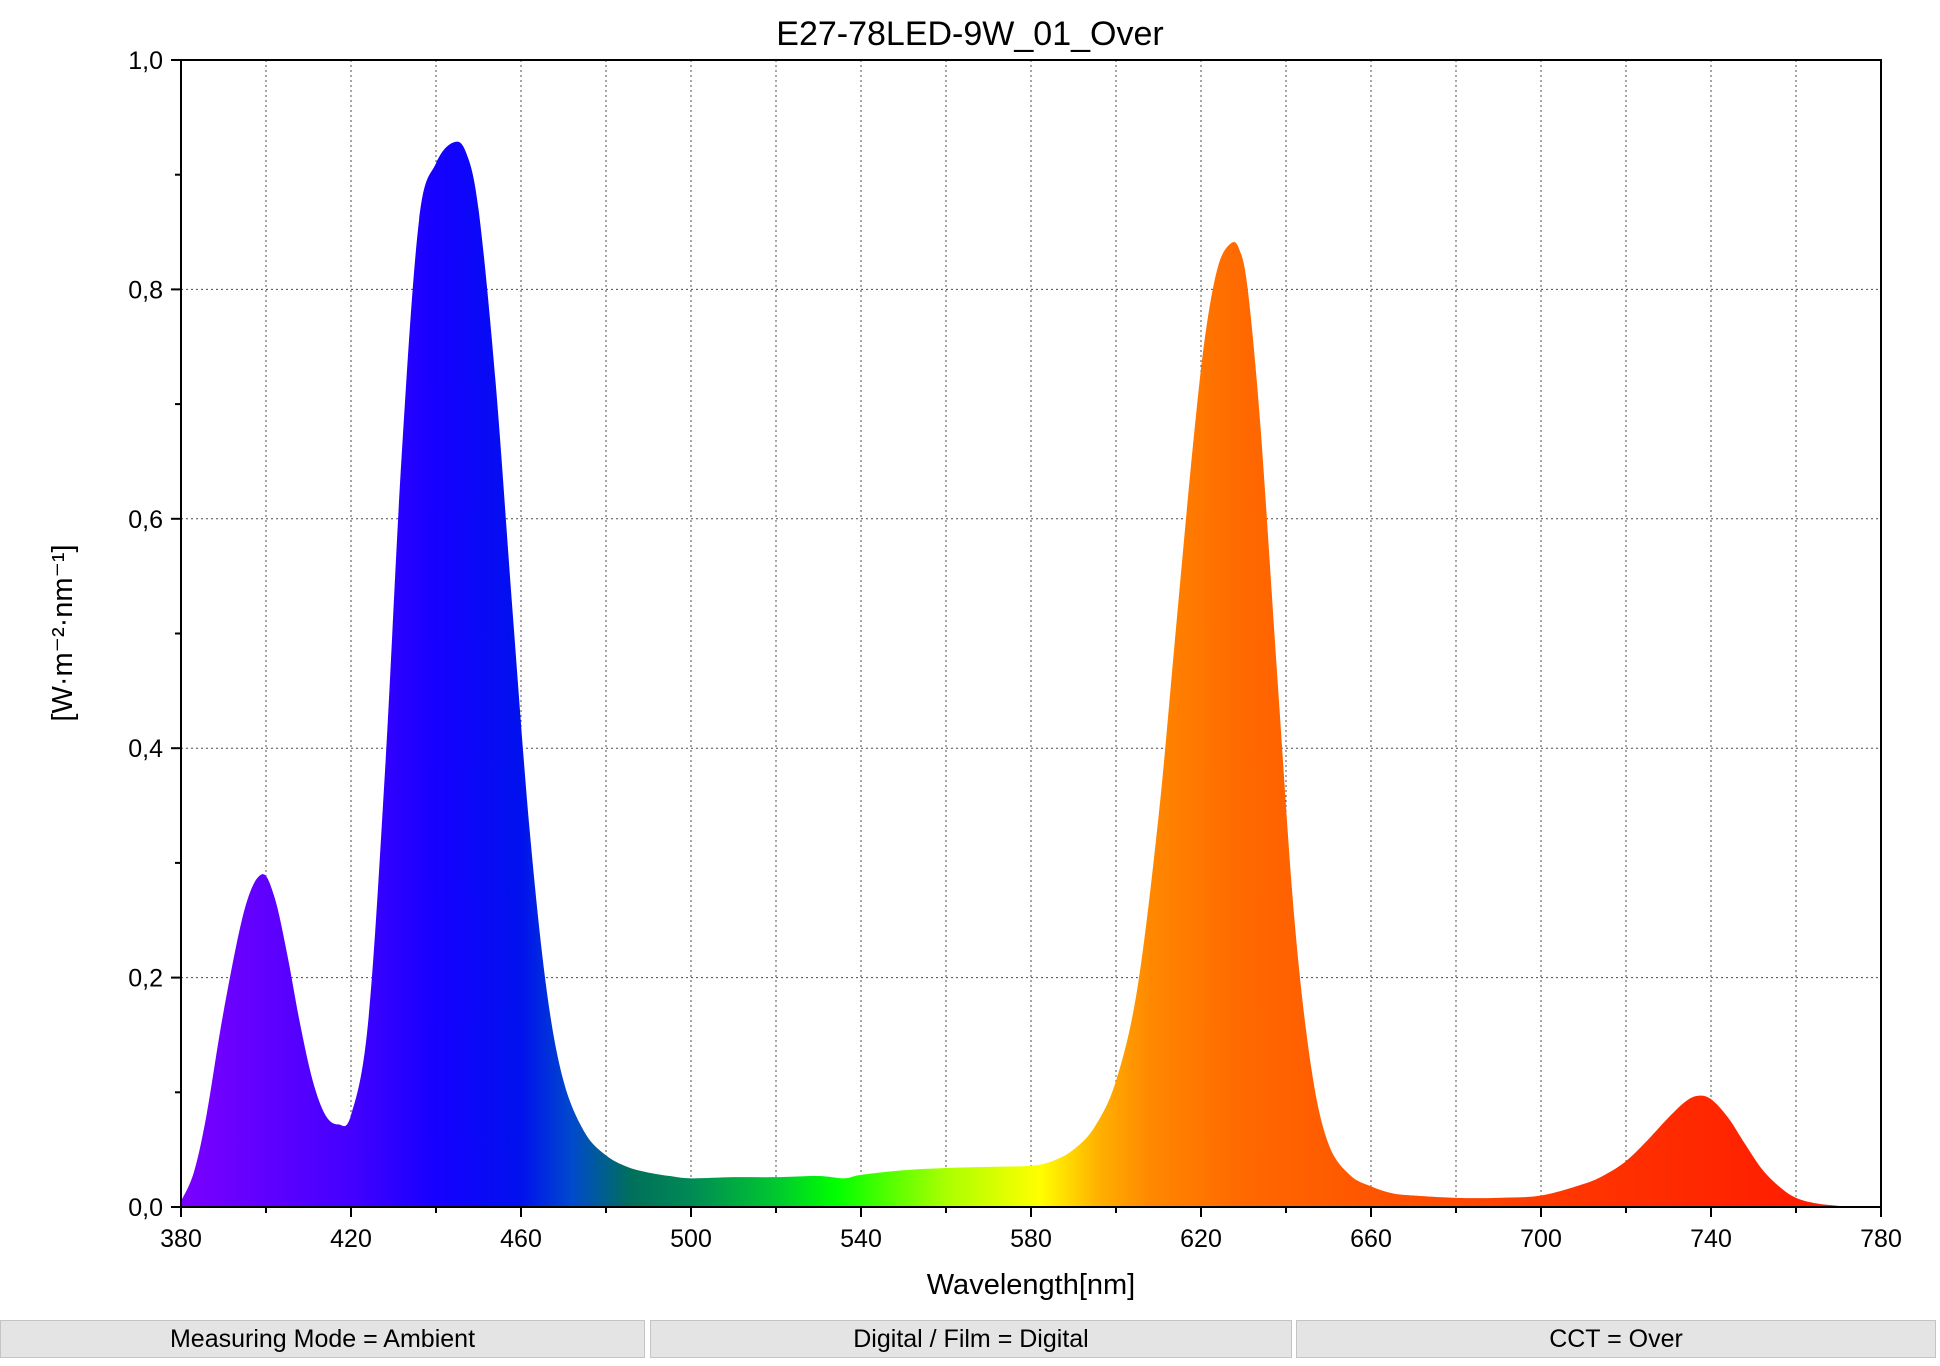 This screenshot has height=1366, width=1940. Describe the element at coordinates (1371, 1239) in the screenshot. I see `x-tick-label: 660` at that location.